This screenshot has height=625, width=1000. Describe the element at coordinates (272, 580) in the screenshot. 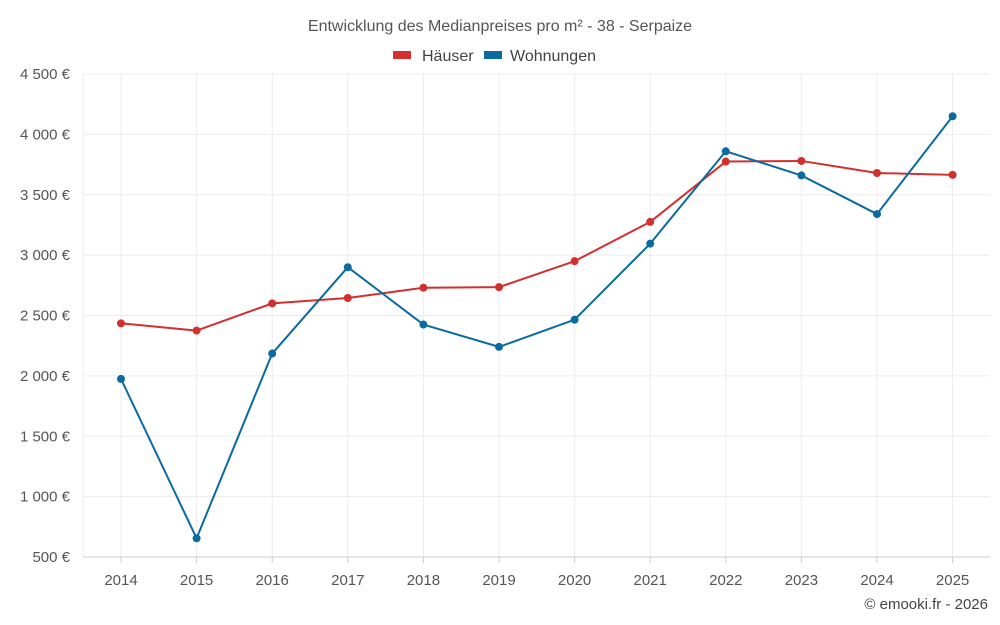

I see `x-tick-label: 2016` at that location.